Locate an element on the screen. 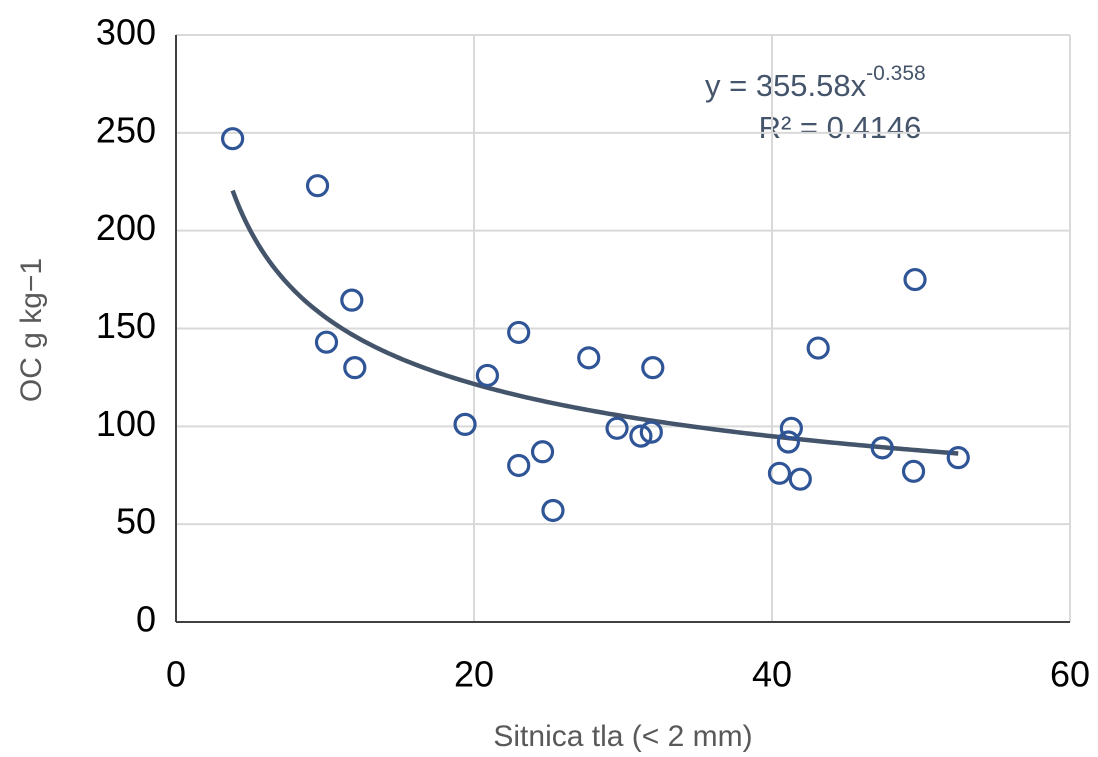 The image size is (1098, 757). y-tick-label: 200 is located at coordinates (126, 227).